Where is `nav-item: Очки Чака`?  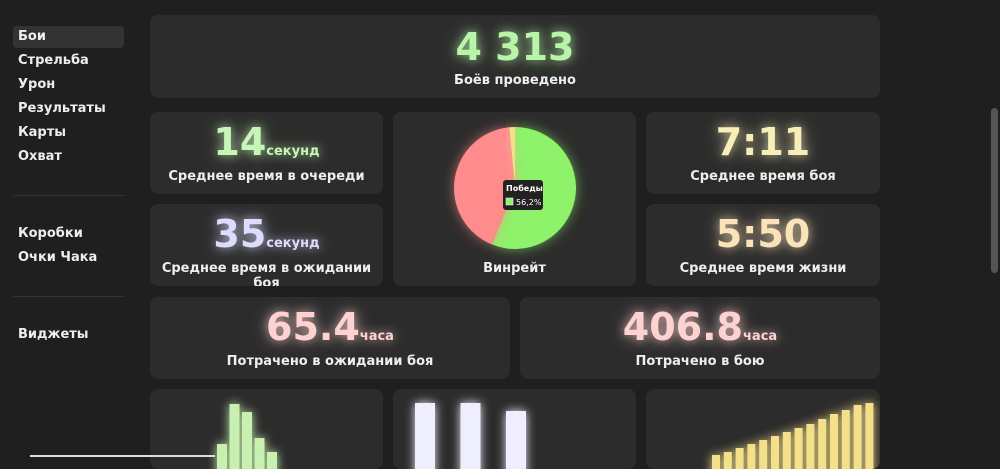 nav-item: Очки Чака is located at coordinates (58, 257).